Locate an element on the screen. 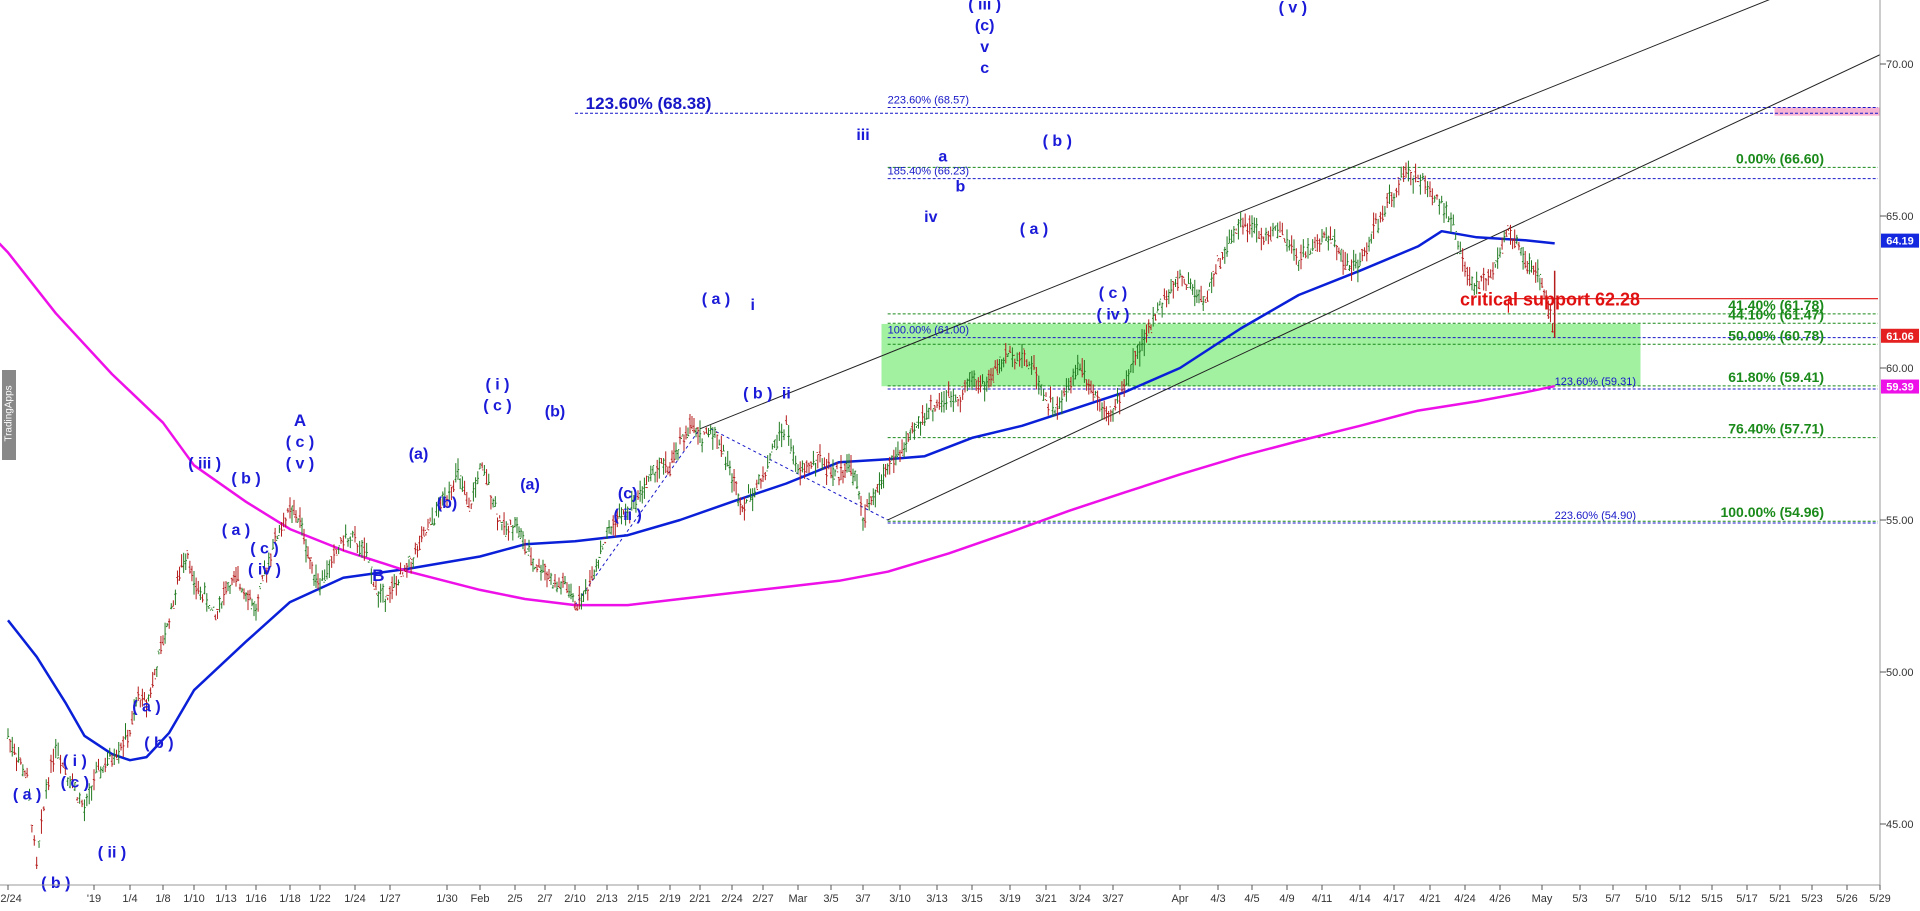 The width and height of the screenshot is (1920, 911). level-label: 100.00% (61.00) is located at coordinates (928, 331).